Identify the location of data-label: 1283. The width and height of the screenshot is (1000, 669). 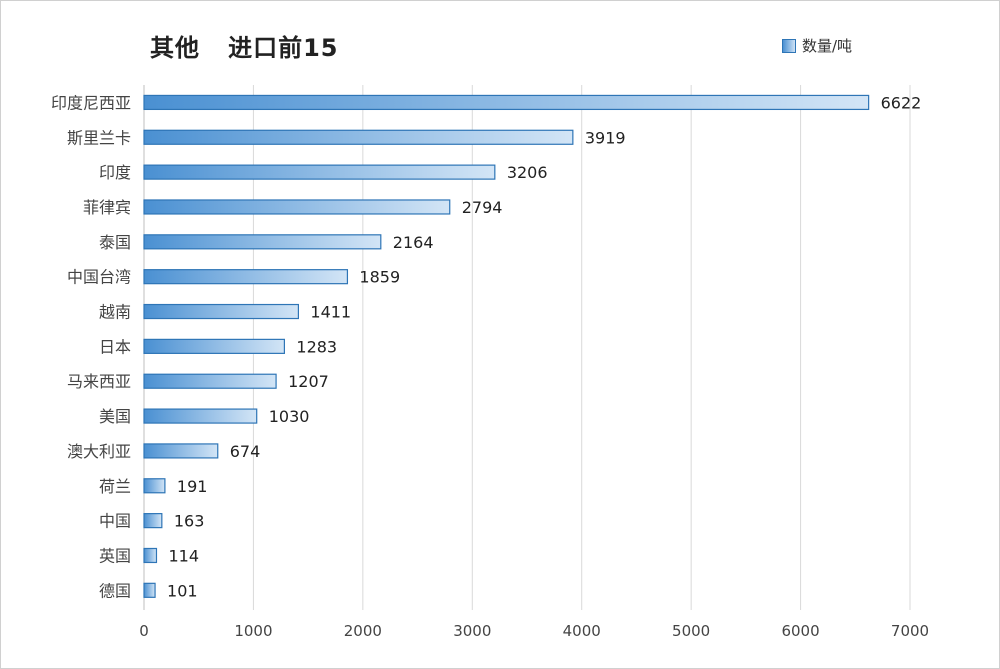
(316, 346).